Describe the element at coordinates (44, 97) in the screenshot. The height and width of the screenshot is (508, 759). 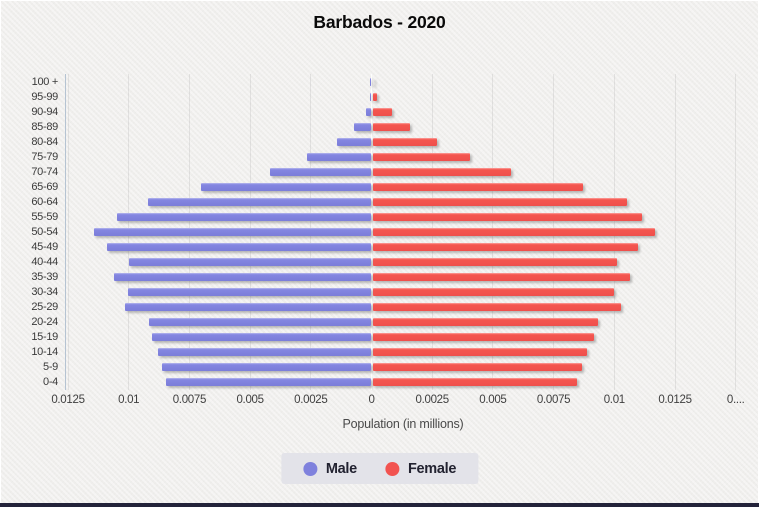
I see `age-group-label: 95-99` at that location.